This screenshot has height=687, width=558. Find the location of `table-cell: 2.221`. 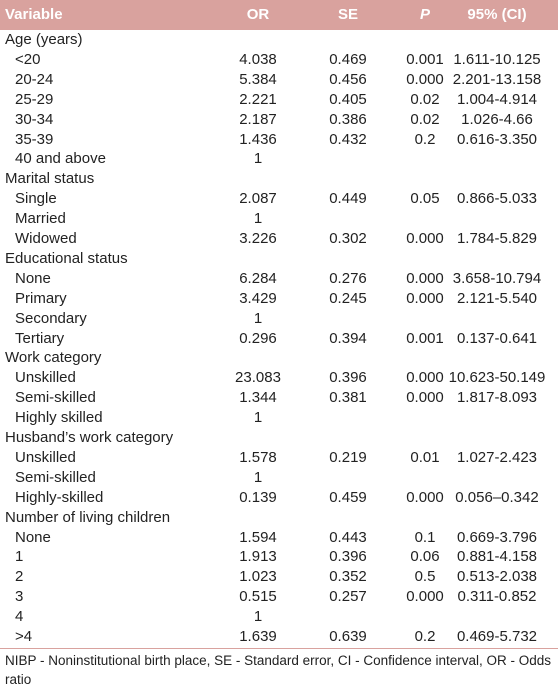

table-cell: 2.221 is located at coordinates (258, 99).